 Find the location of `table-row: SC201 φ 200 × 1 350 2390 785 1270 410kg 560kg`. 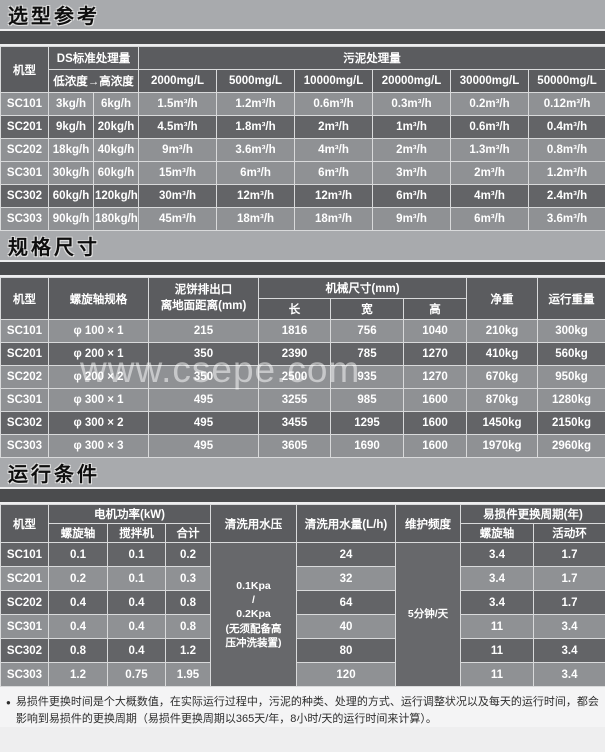

table-row: SC201 φ 200 × 1 350 2390 785 1270 410kg 560kg is located at coordinates (302, 354).